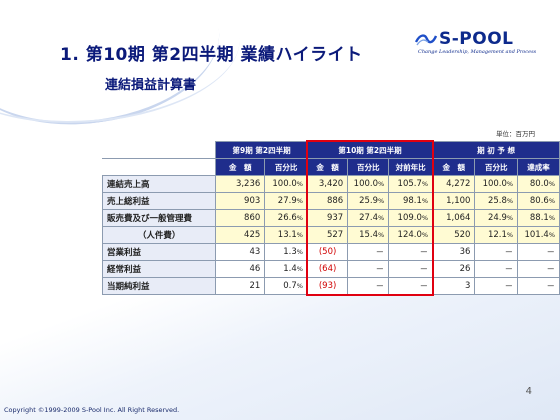  I want to click on table-cell: 520, so click(454, 235).